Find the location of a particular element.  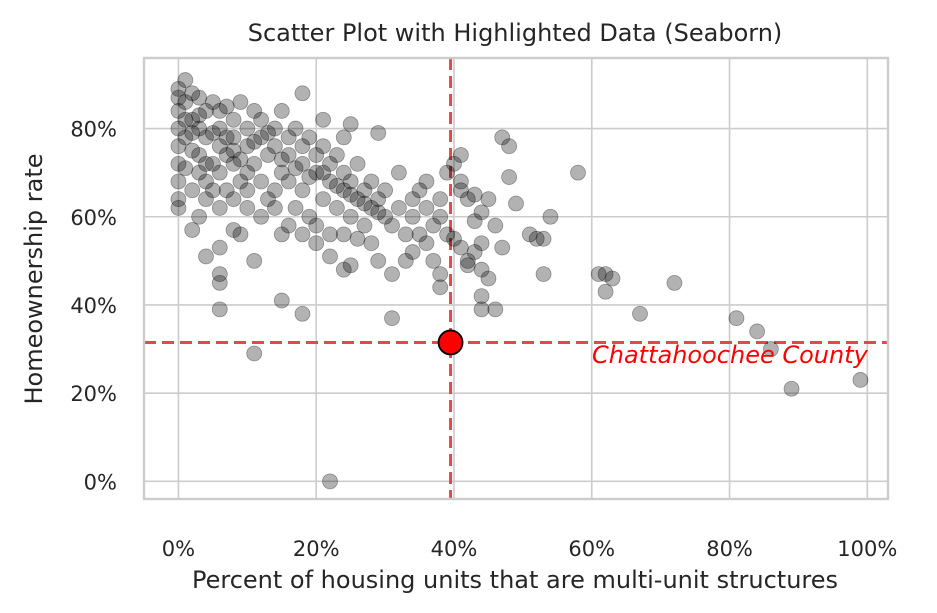

y-tick-label: 0% is located at coordinates (100, 482).